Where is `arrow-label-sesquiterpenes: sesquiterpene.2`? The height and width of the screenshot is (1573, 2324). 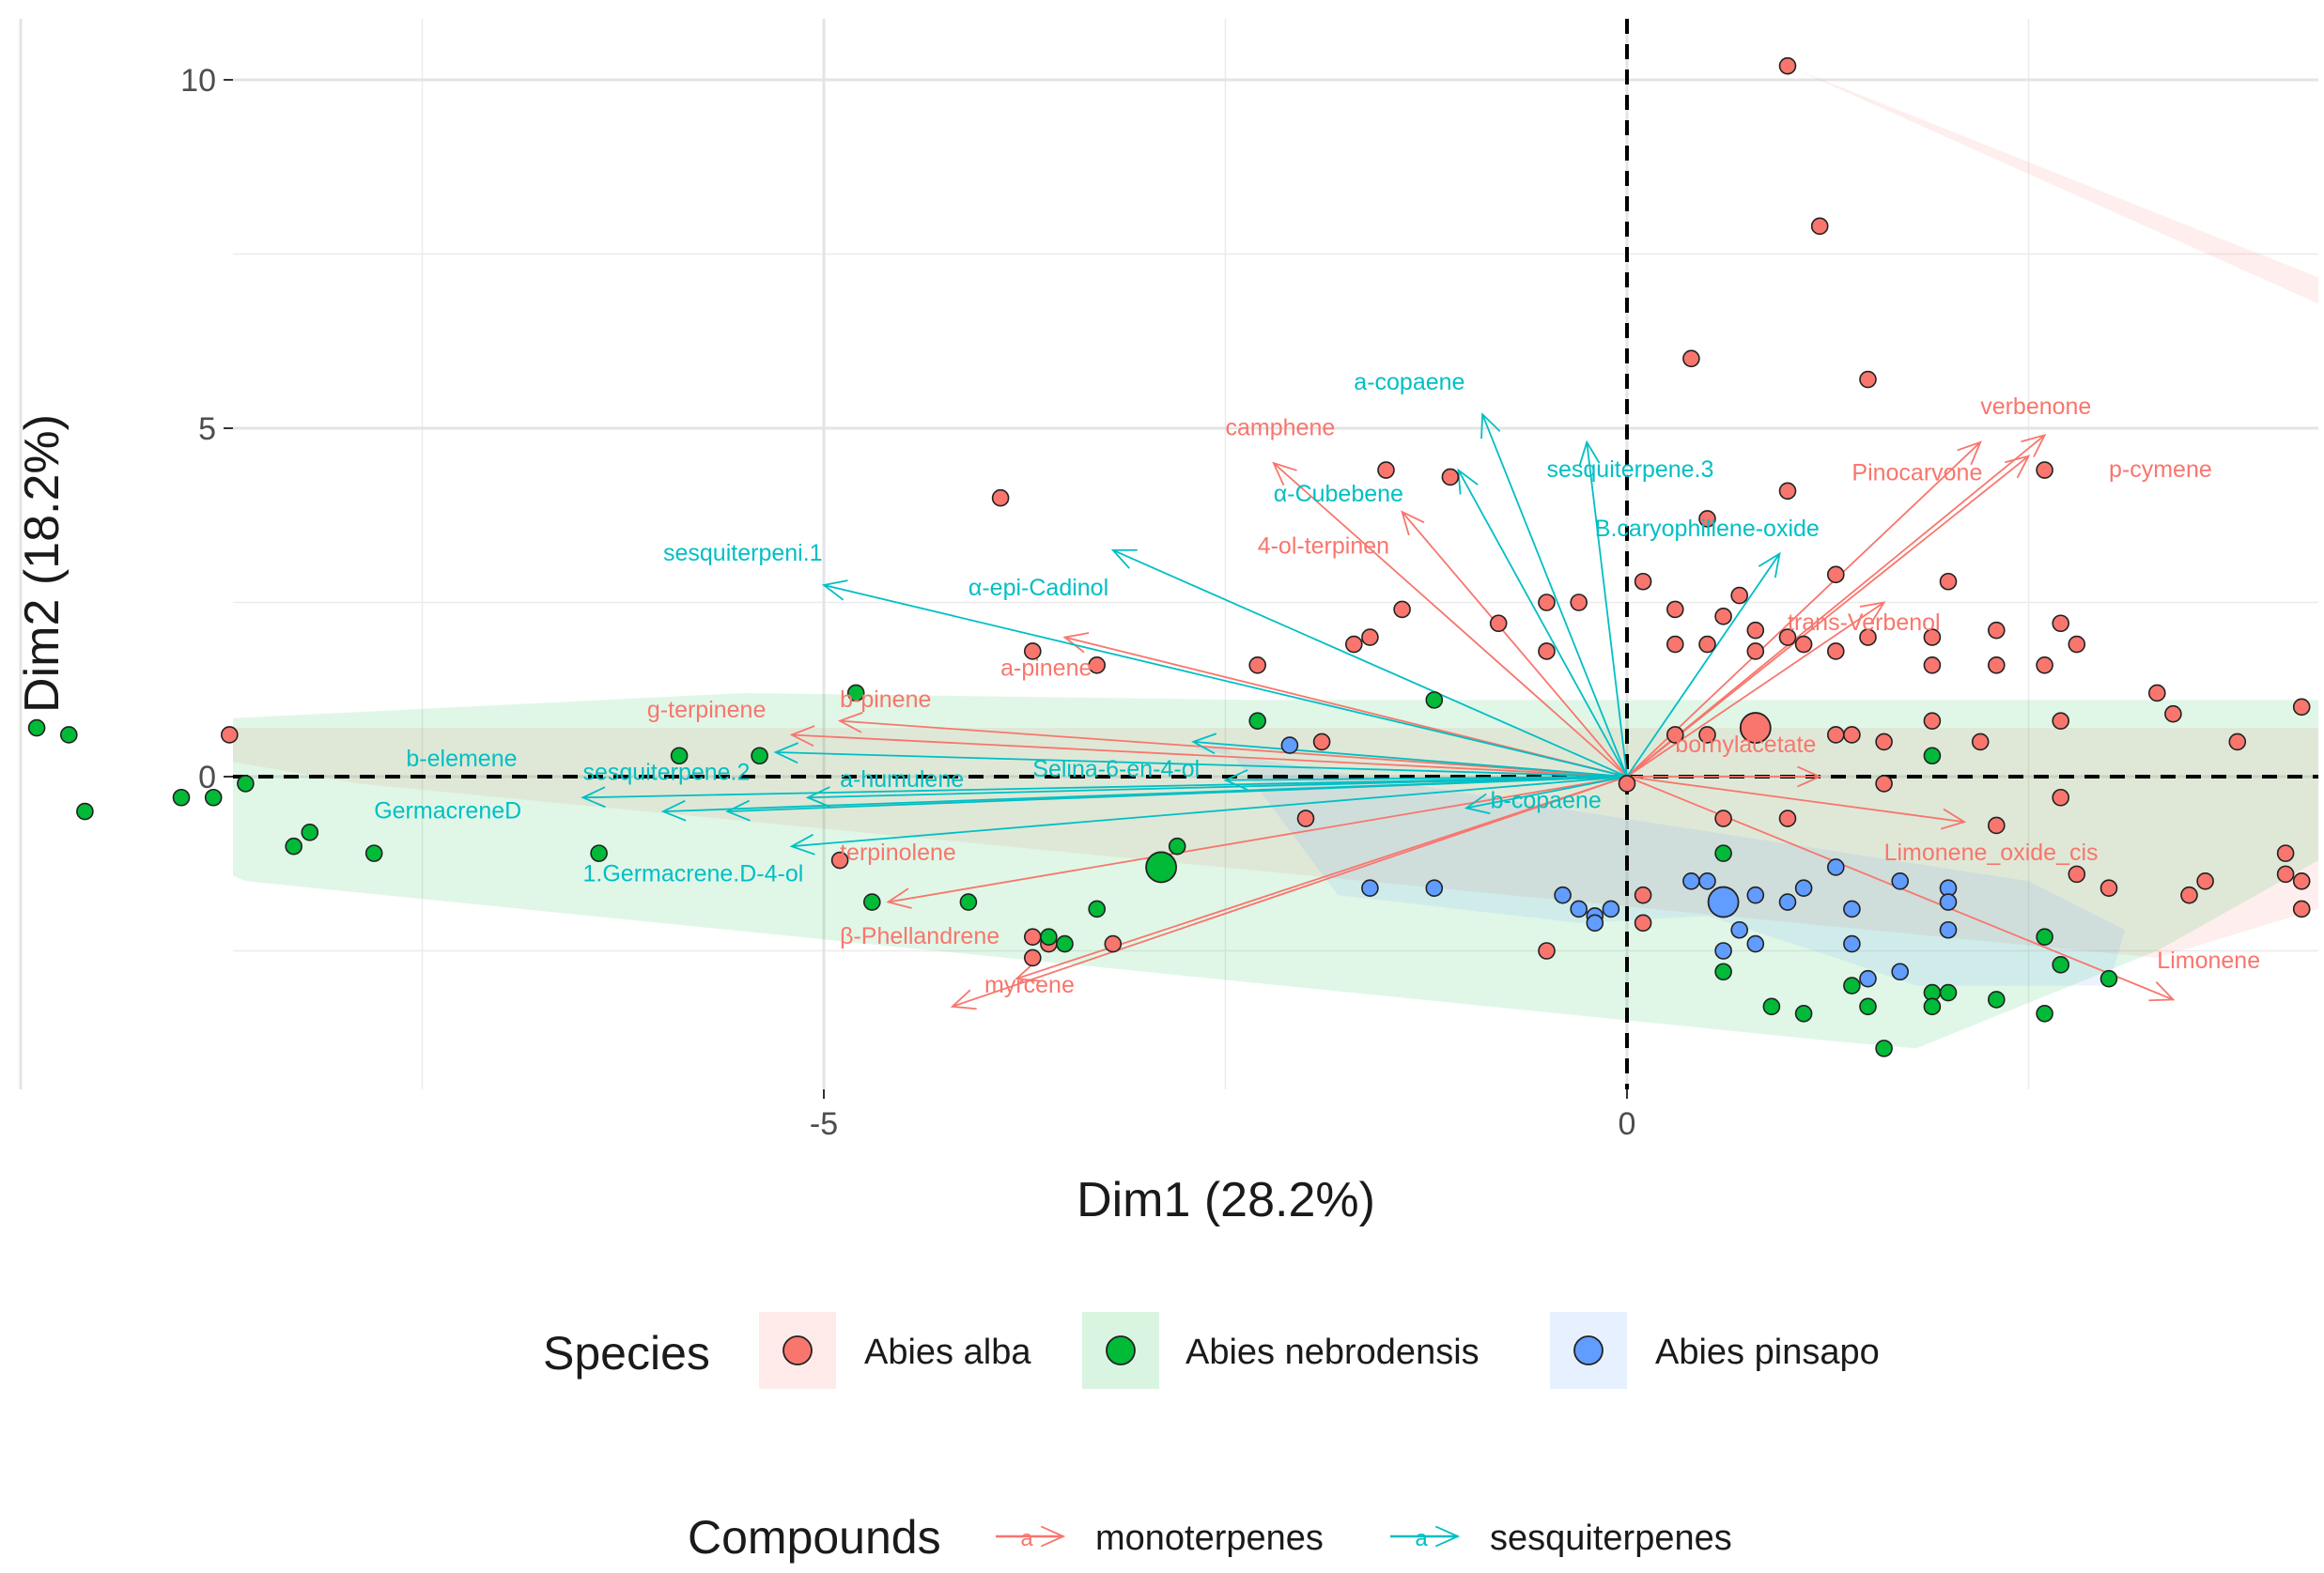 arrow-label-sesquiterpenes: sesquiterpene.2 is located at coordinates (667, 773).